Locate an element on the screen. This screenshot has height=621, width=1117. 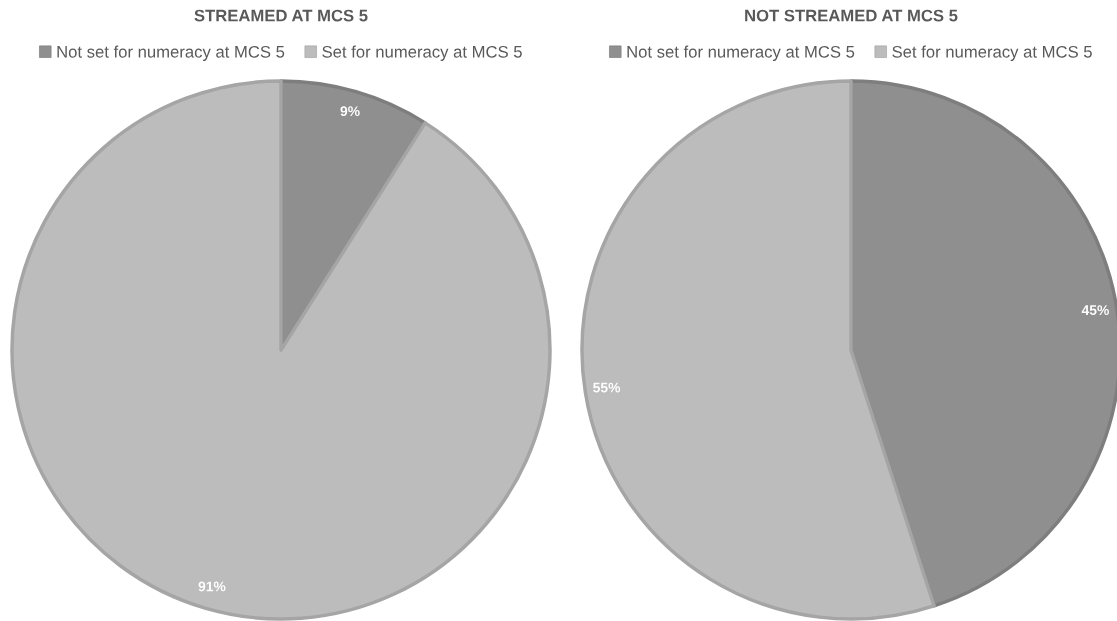
data-label: 9% is located at coordinates (350, 111).